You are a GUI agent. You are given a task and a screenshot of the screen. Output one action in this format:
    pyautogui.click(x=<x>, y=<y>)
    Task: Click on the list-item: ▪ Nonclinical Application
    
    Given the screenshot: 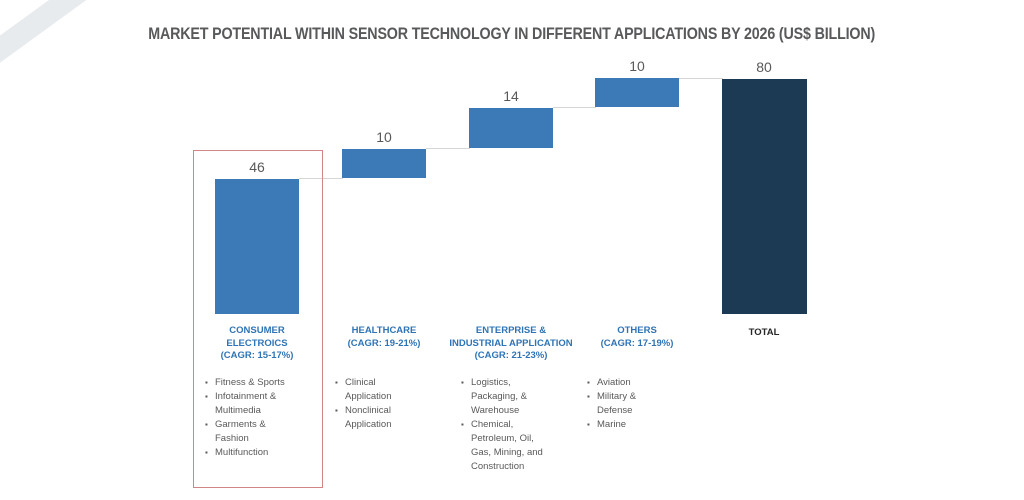 What is the action you would take?
    pyautogui.click(x=372, y=418)
    